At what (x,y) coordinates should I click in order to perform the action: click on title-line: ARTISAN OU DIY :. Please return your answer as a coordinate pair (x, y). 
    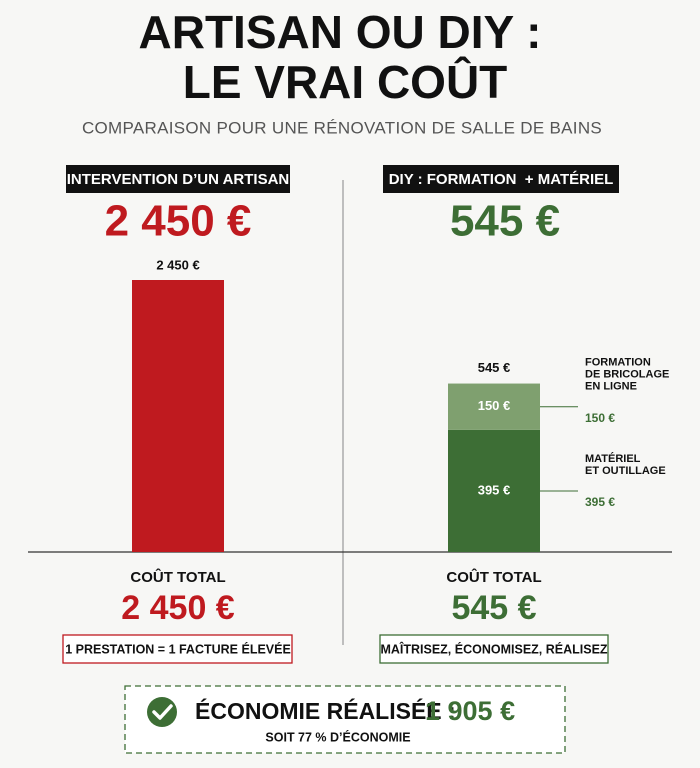
    Looking at the image, I should click on (340, 32).